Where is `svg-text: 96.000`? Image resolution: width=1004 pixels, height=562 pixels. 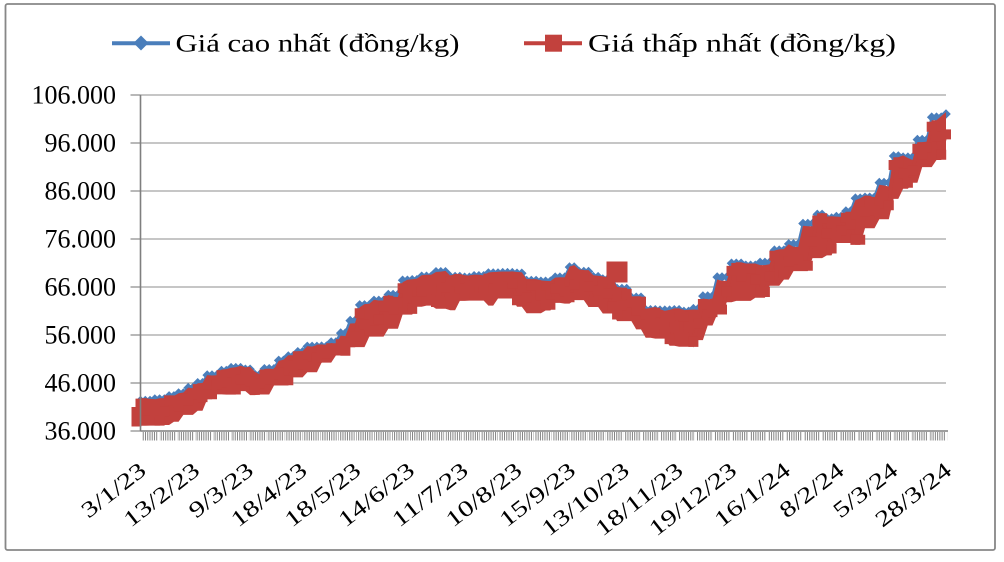 svg-text: 96.000 is located at coordinates (81, 143).